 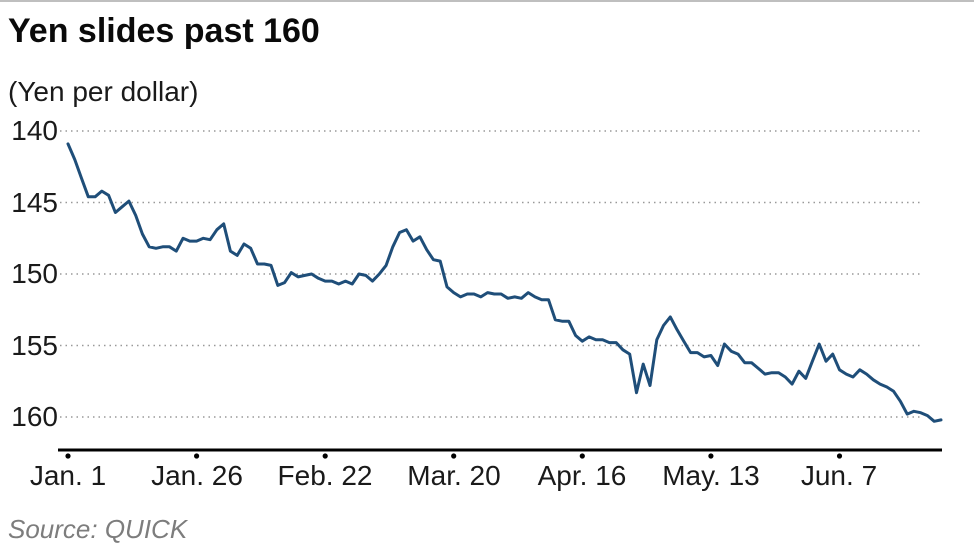 I want to click on y-tick-label: 150, so click(x=34, y=273).